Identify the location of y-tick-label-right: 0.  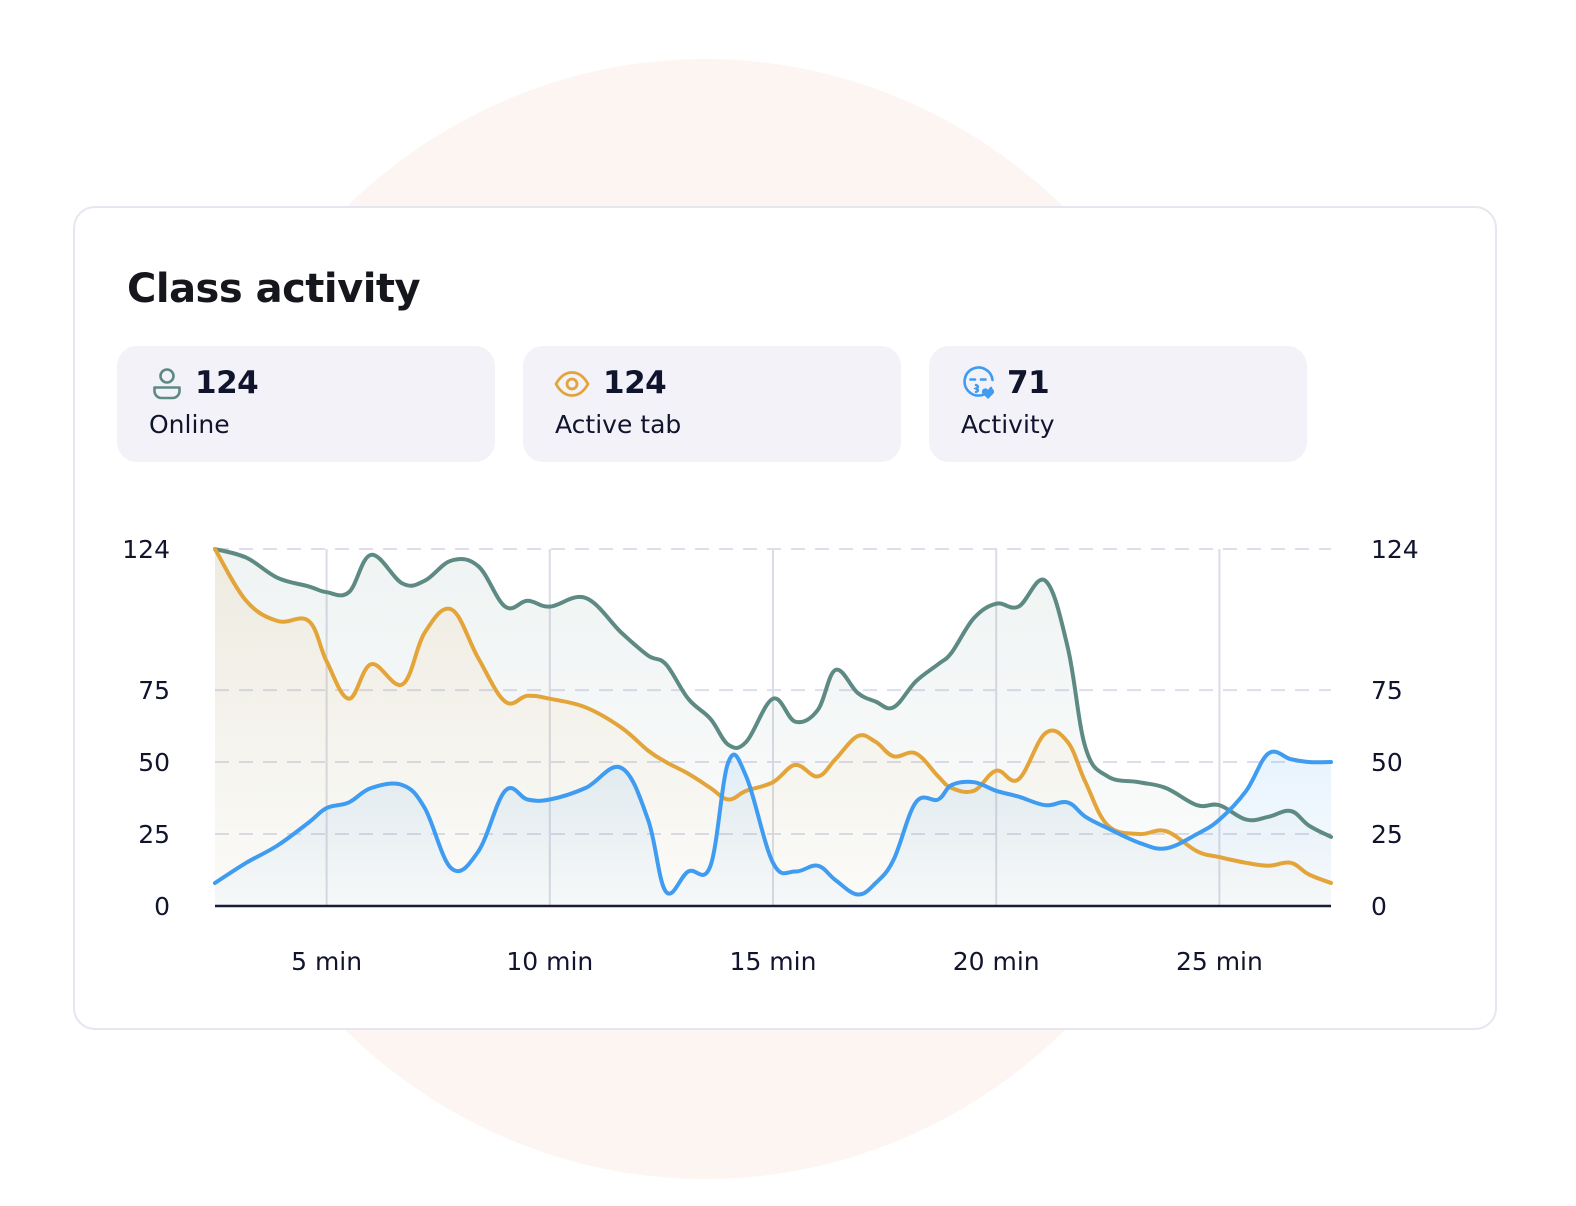
(1379, 906).